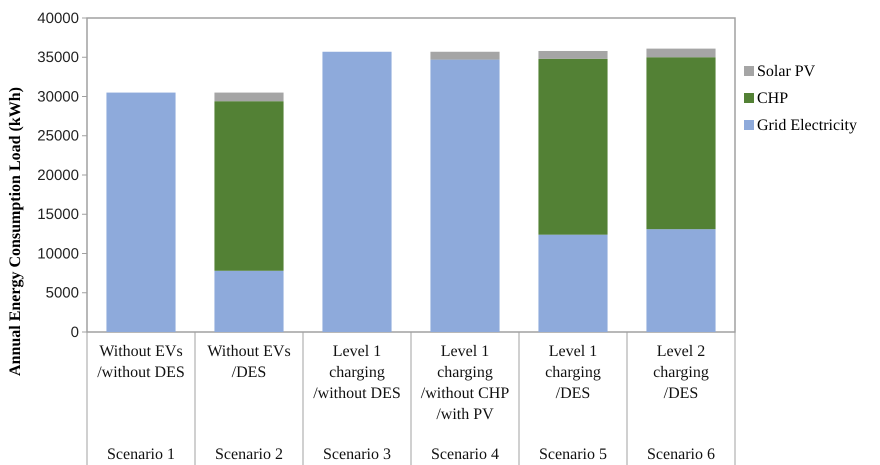  I want to click on category-label: Level 1 charging /DES Scenario 5, so click(573, 403).